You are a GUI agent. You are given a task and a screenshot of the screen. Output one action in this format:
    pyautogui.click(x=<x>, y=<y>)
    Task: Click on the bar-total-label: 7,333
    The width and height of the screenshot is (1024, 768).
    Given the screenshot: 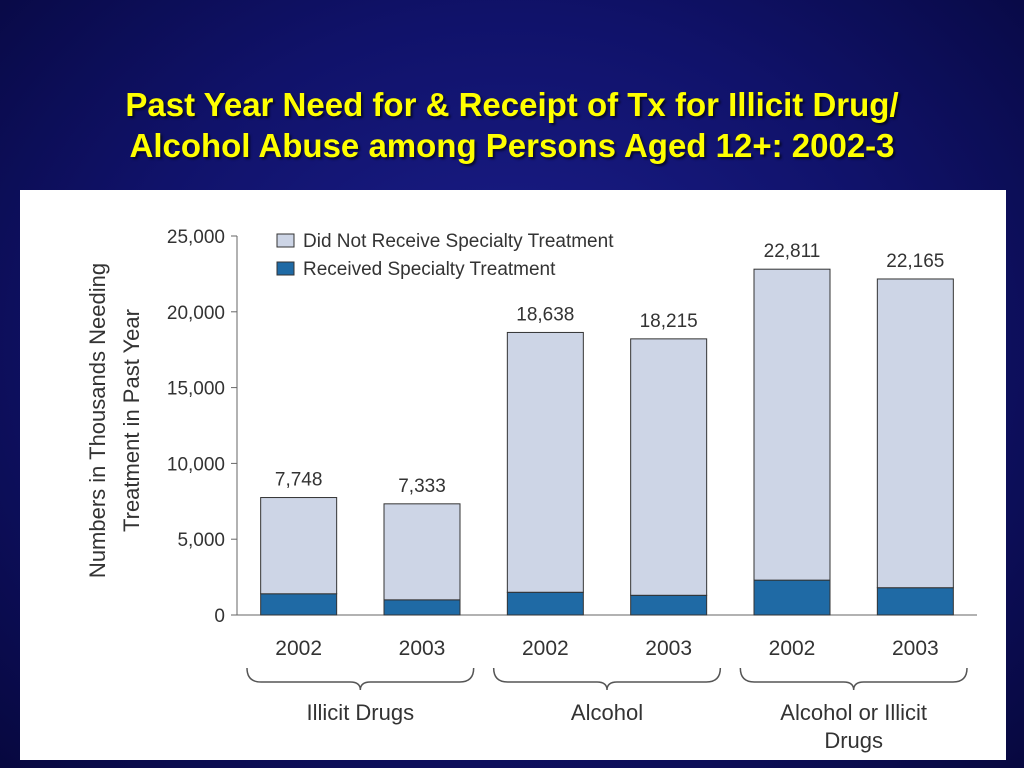 What is the action you would take?
    pyautogui.click(x=422, y=486)
    